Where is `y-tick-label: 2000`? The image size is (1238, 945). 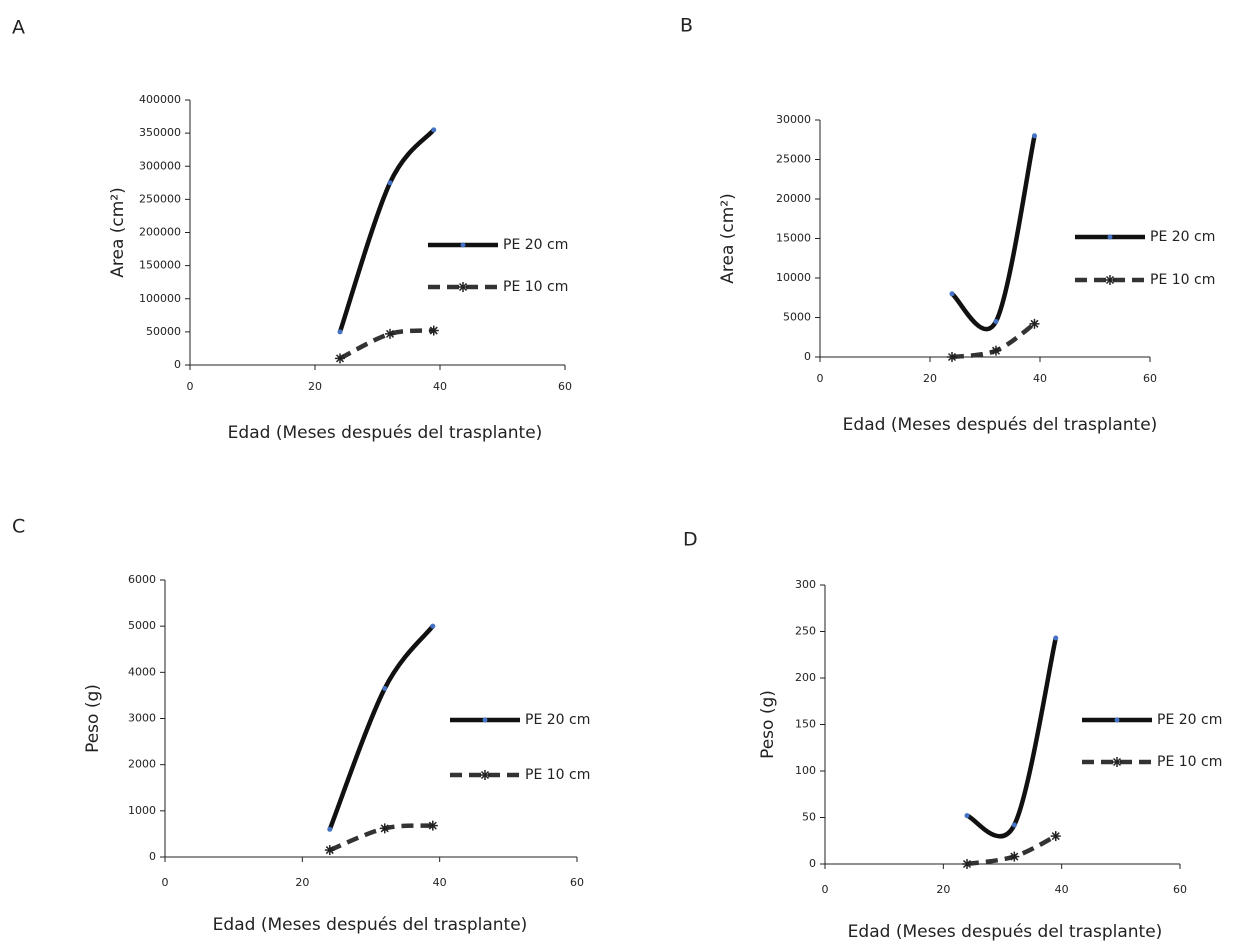 y-tick-label: 2000 is located at coordinates (142, 764).